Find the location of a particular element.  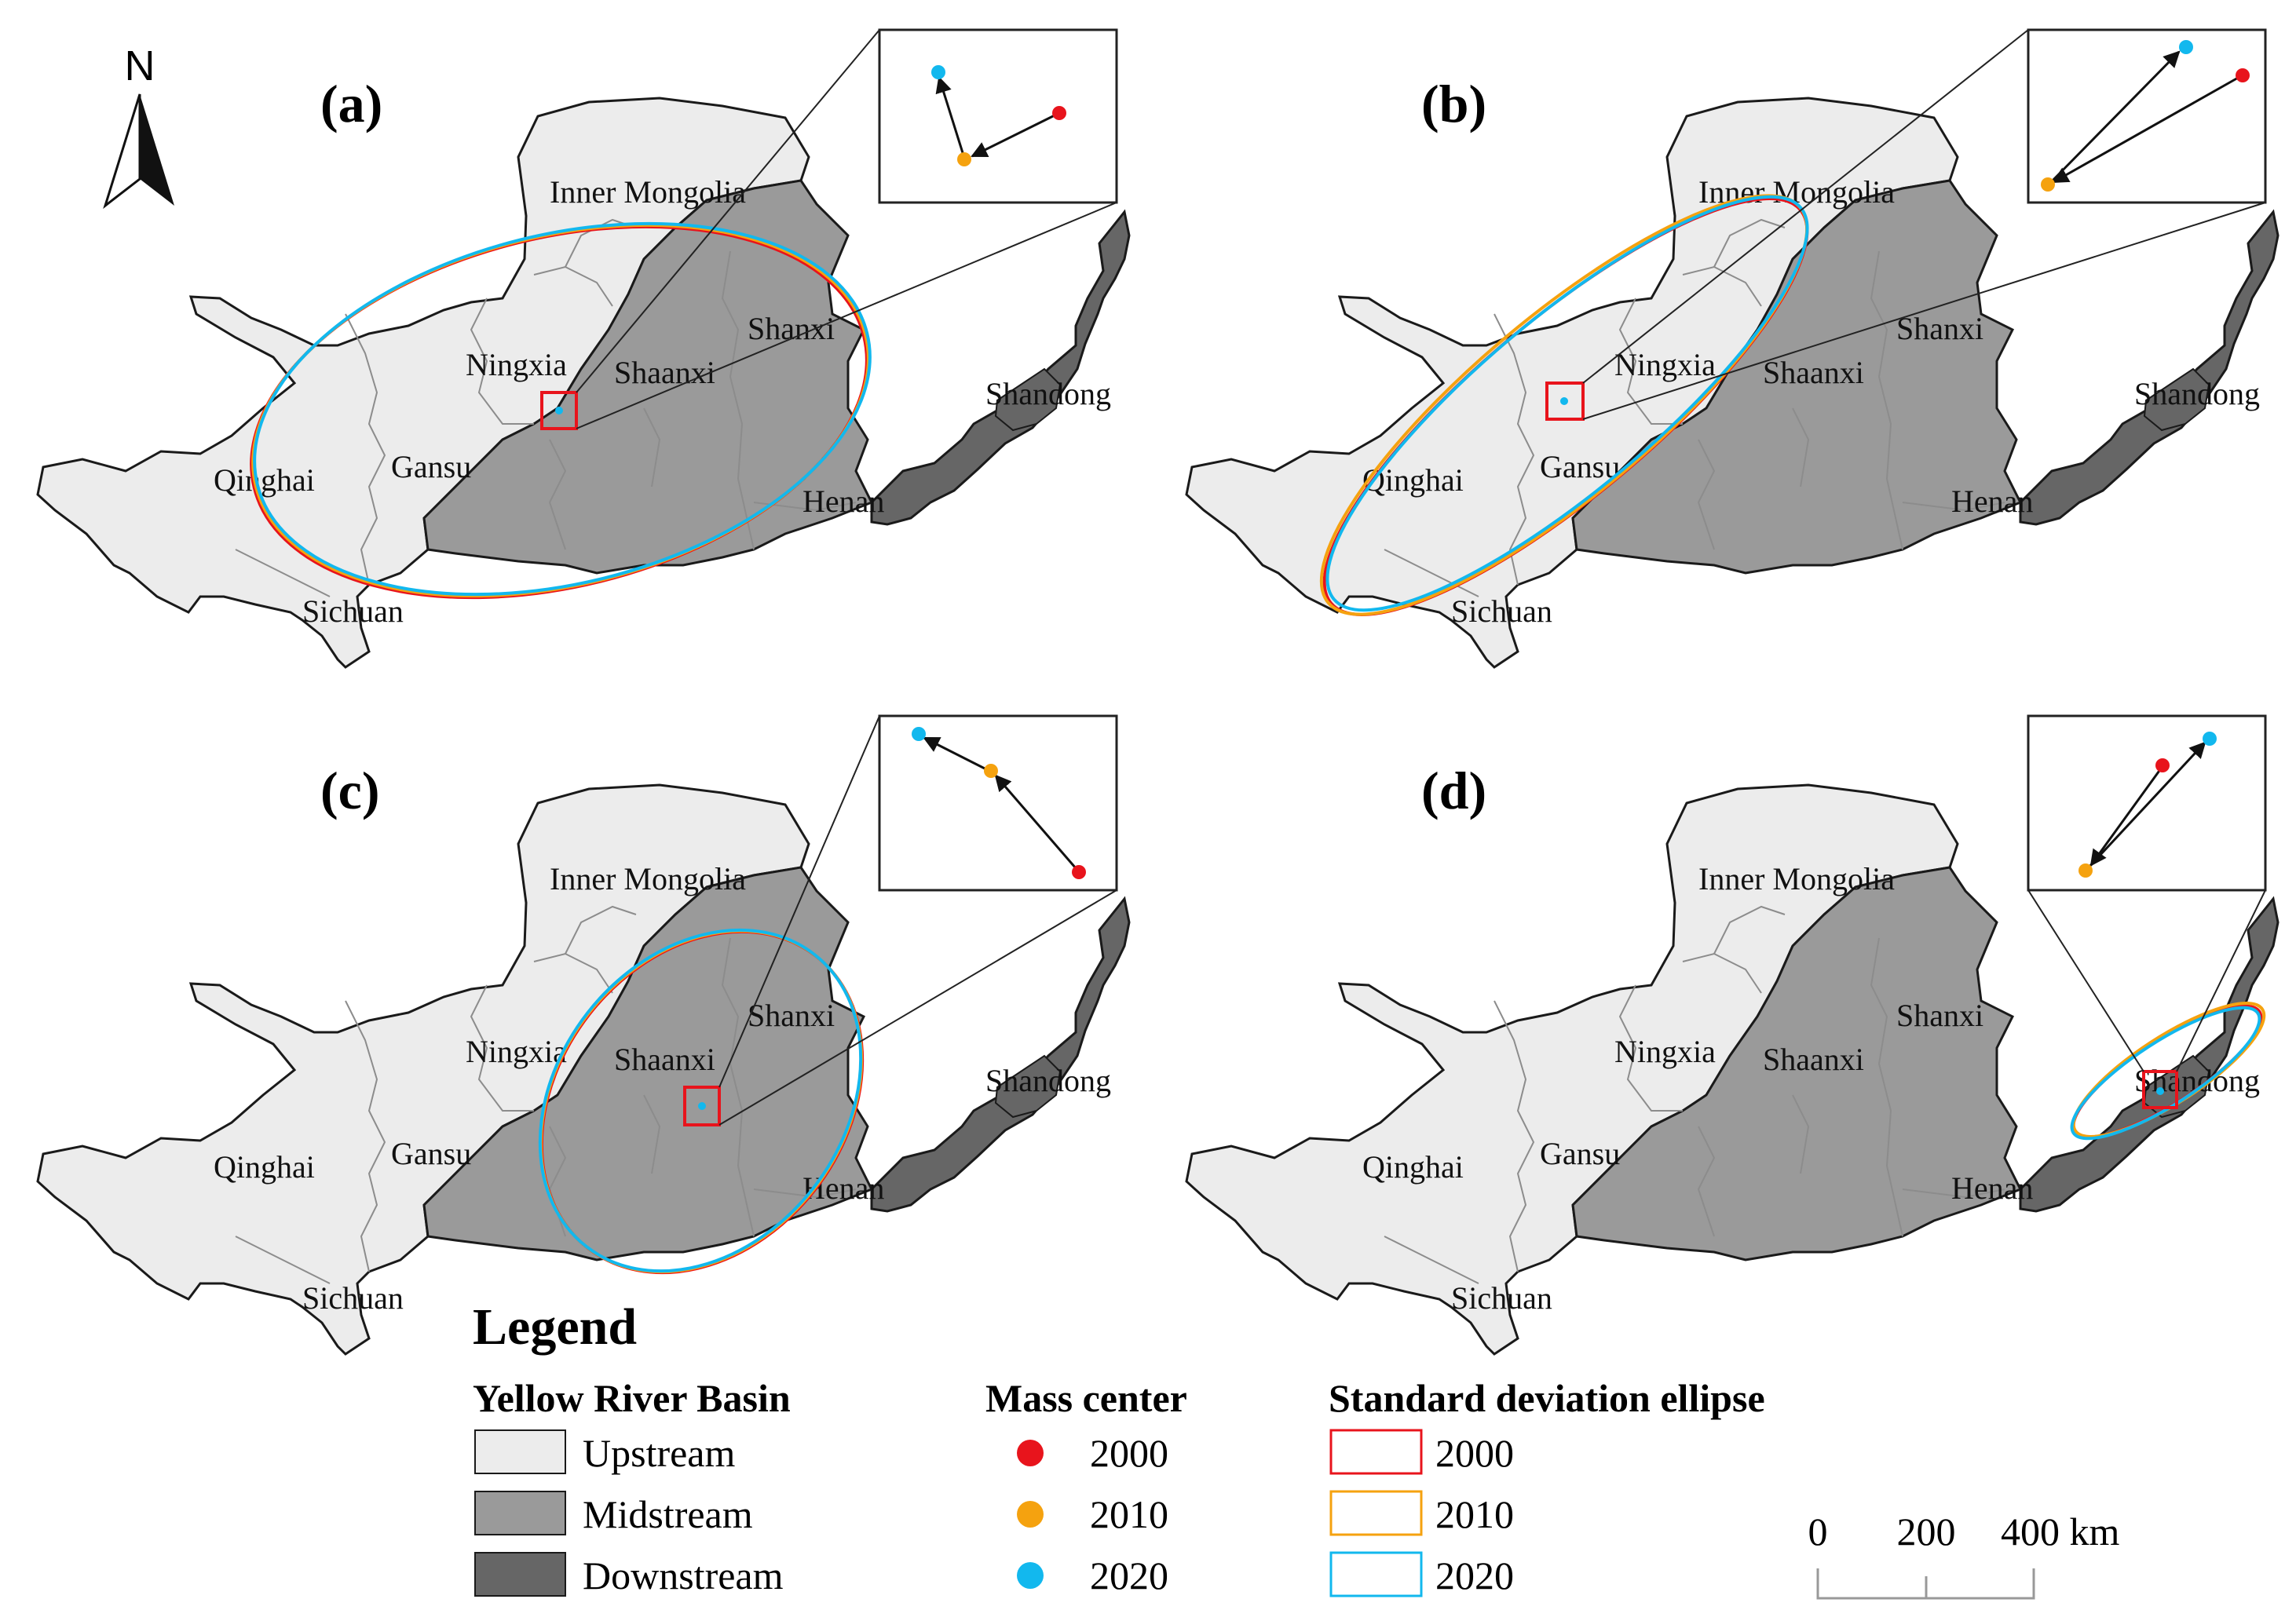

ellipses-c is located at coordinates (702, 1102).